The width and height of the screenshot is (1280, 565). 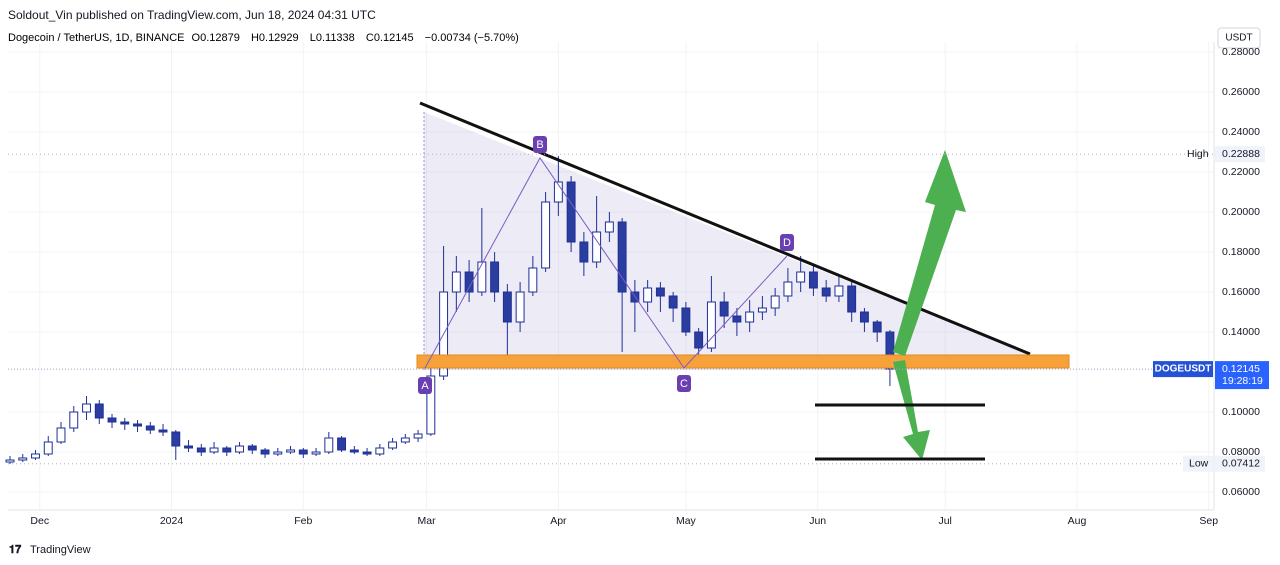 I want to click on y-tick-label: 0.24000, so click(x=1241, y=132).